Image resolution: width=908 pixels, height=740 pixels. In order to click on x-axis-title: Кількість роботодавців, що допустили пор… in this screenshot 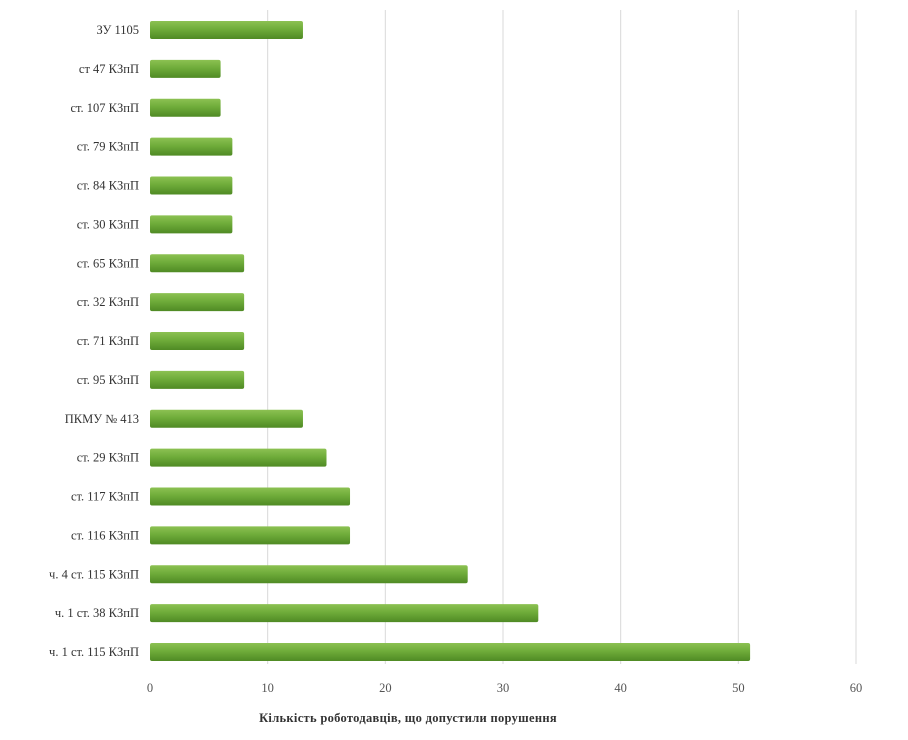, I will do `click(408, 718)`.